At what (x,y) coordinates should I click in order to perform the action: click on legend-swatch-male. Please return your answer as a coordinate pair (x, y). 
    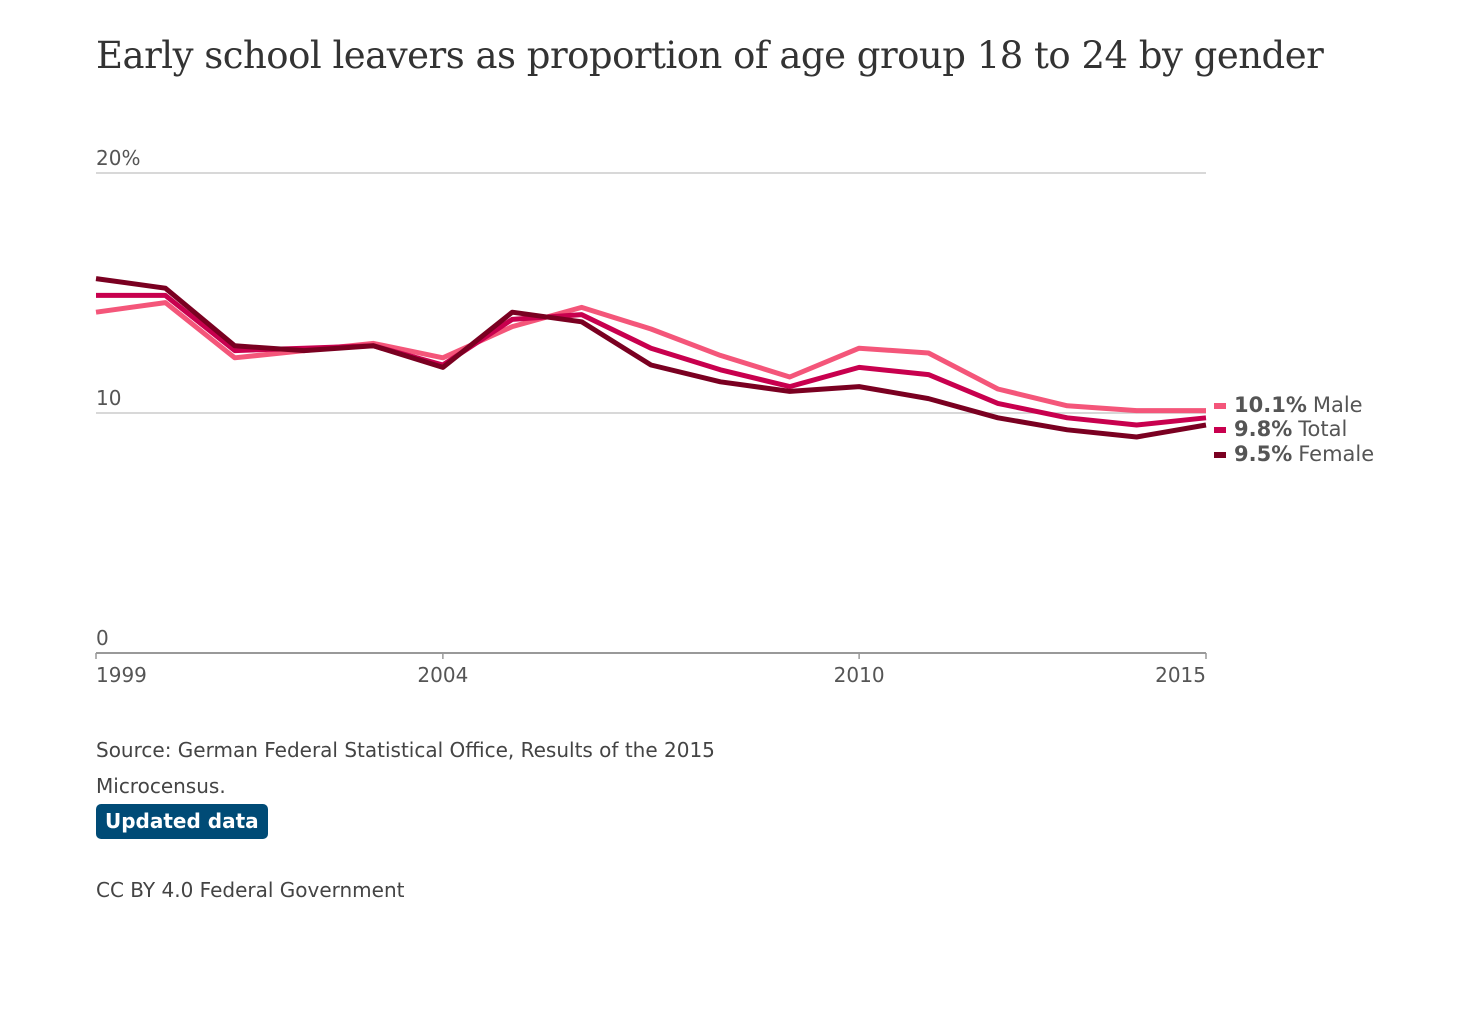
    Looking at the image, I should click on (1220, 406).